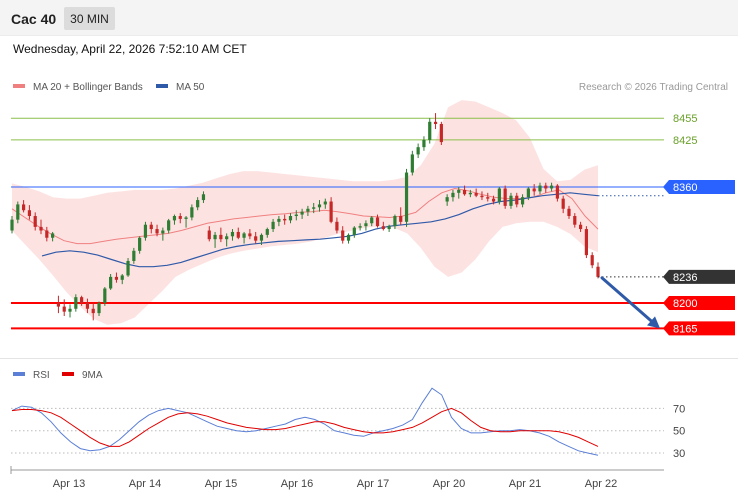 This screenshot has height=500, width=738. I want to click on legend-label: MA 50, so click(190, 87).